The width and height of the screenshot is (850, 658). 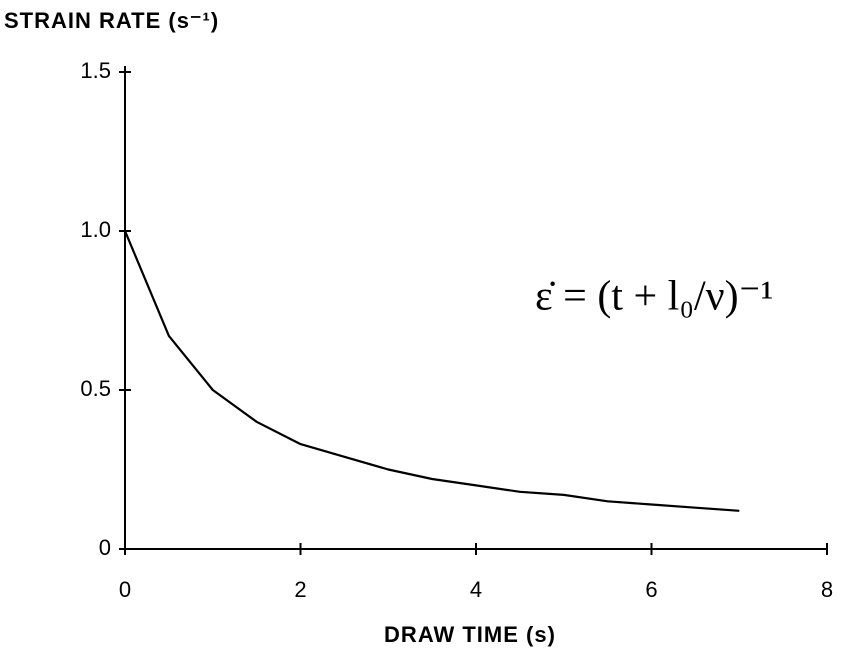 What do you see at coordinates (300, 589) in the screenshot?
I see `x-tick-label: 2` at bounding box center [300, 589].